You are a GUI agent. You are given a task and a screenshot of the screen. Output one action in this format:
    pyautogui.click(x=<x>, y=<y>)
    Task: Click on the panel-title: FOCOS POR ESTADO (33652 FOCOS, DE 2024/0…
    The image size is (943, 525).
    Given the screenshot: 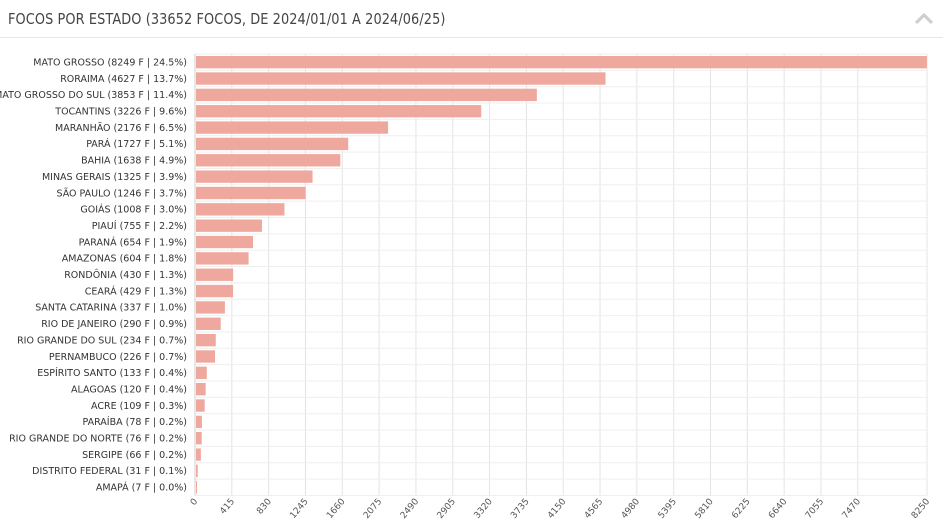 What is the action you would take?
    pyautogui.click(x=227, y=19)
    